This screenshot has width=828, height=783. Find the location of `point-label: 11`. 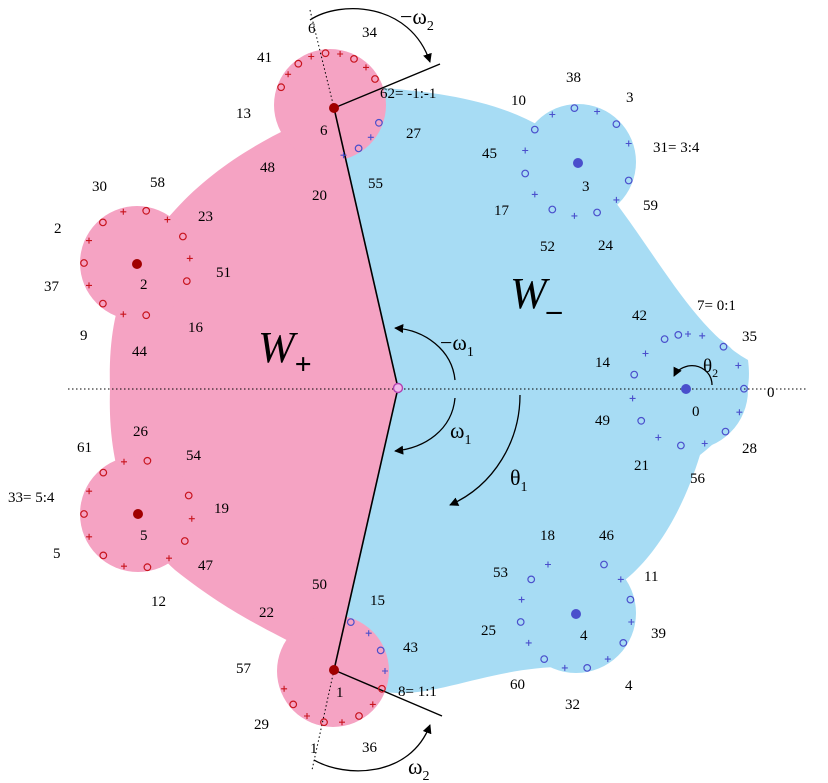

point-label: 11 is located at coordinates (651, 577).